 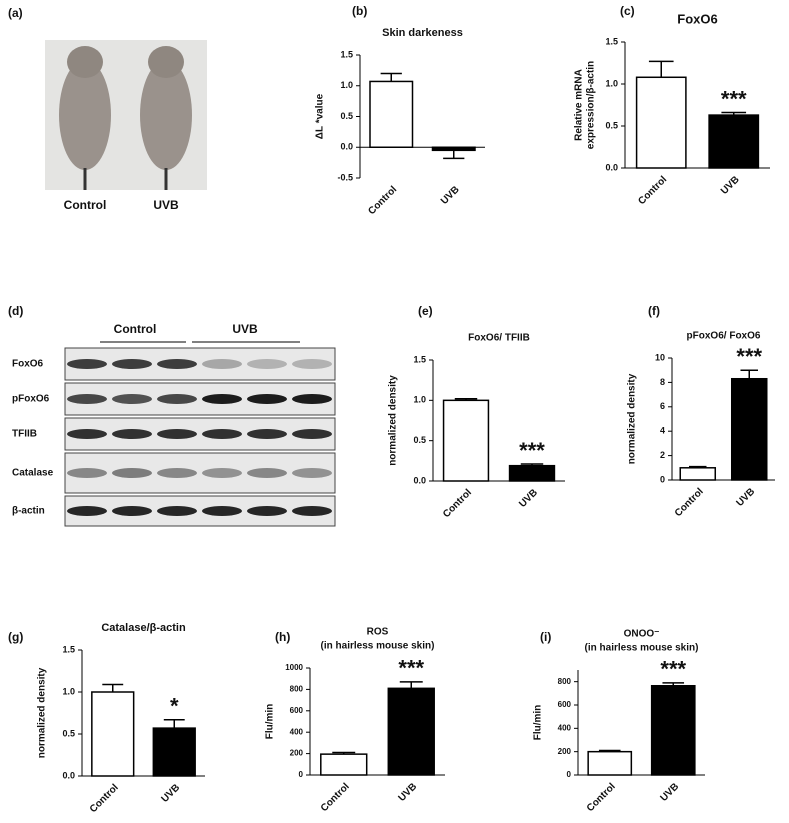 What do you see at coordinates (33, 473) in the screenshot?
I see `blot-row-label: Catalase` at bounding box center [33, 473].